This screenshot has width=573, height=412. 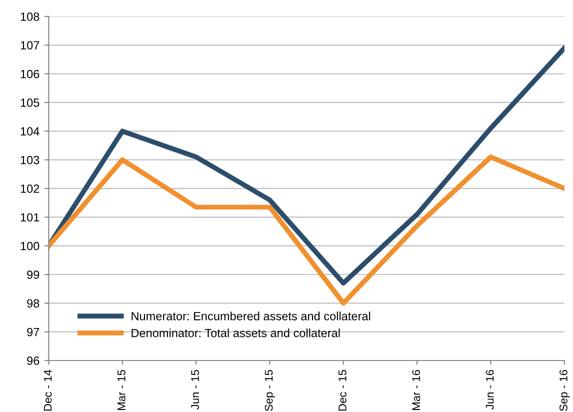 What do you see at coordinates (30, 74) in the screenshot?
I see `y-tick-label: 106` at bounding box center [30, 74].